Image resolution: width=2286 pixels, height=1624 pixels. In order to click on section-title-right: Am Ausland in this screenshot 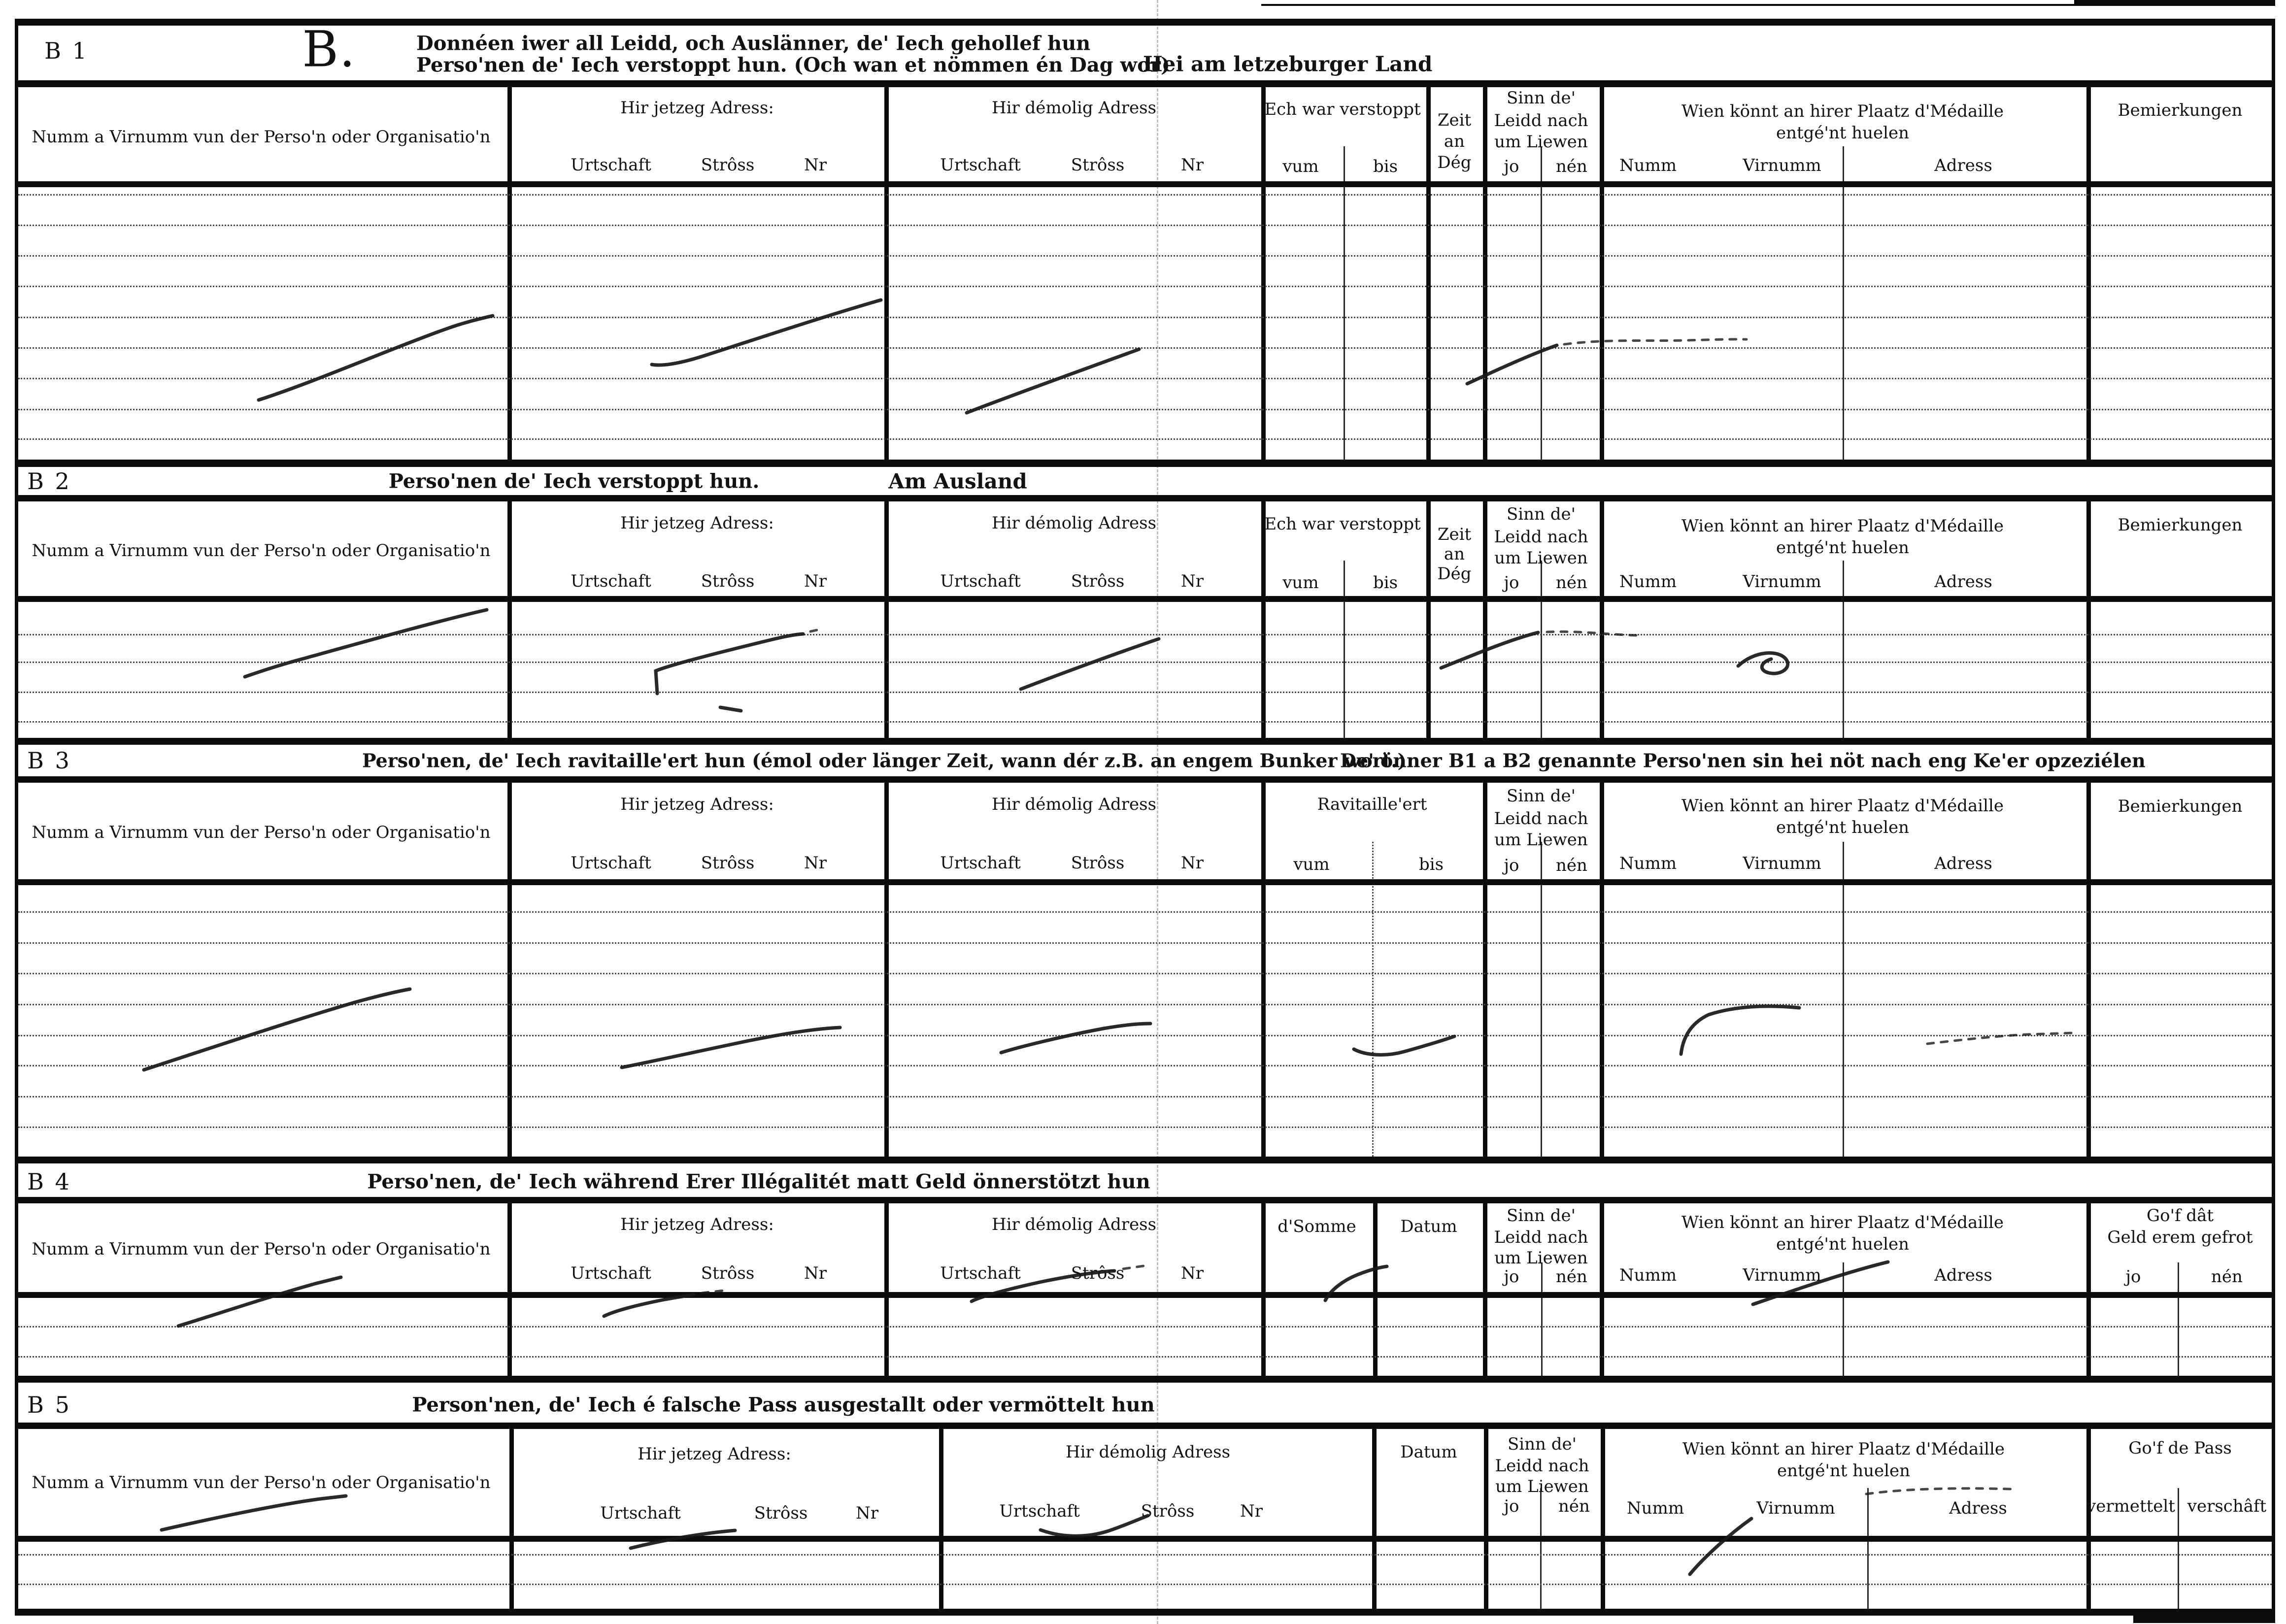, I will do `click(957, 482)`.